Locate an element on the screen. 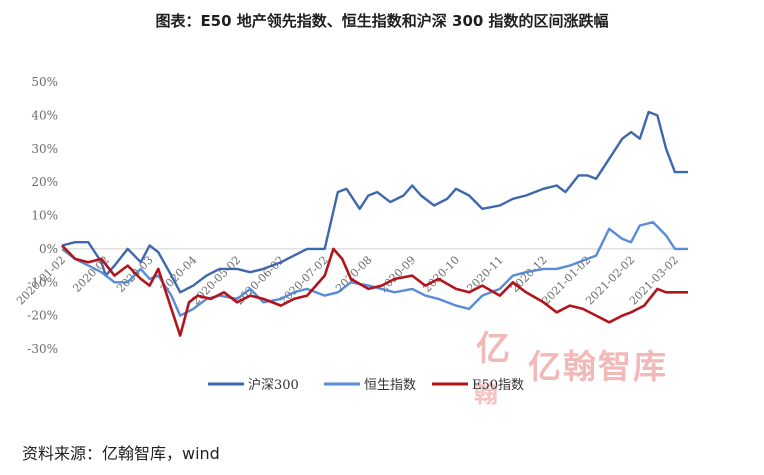 The width and height of the screenshot is (764, 475). y-tick-label: -10% is located at coordinates (42, 282).